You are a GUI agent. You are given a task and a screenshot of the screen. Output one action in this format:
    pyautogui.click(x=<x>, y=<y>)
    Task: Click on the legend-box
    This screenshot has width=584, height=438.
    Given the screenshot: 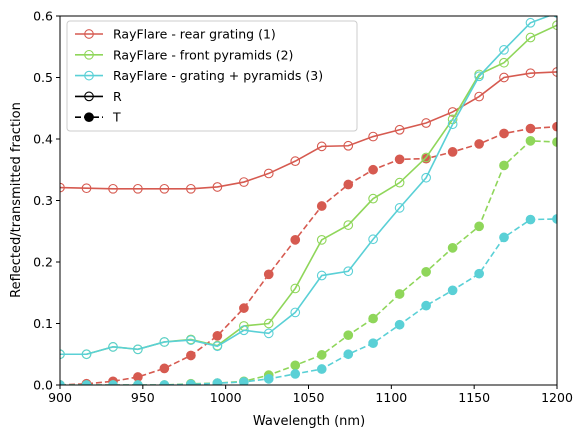 What is the action you would take?
    pyautogui.click(x=212, y=76)
    